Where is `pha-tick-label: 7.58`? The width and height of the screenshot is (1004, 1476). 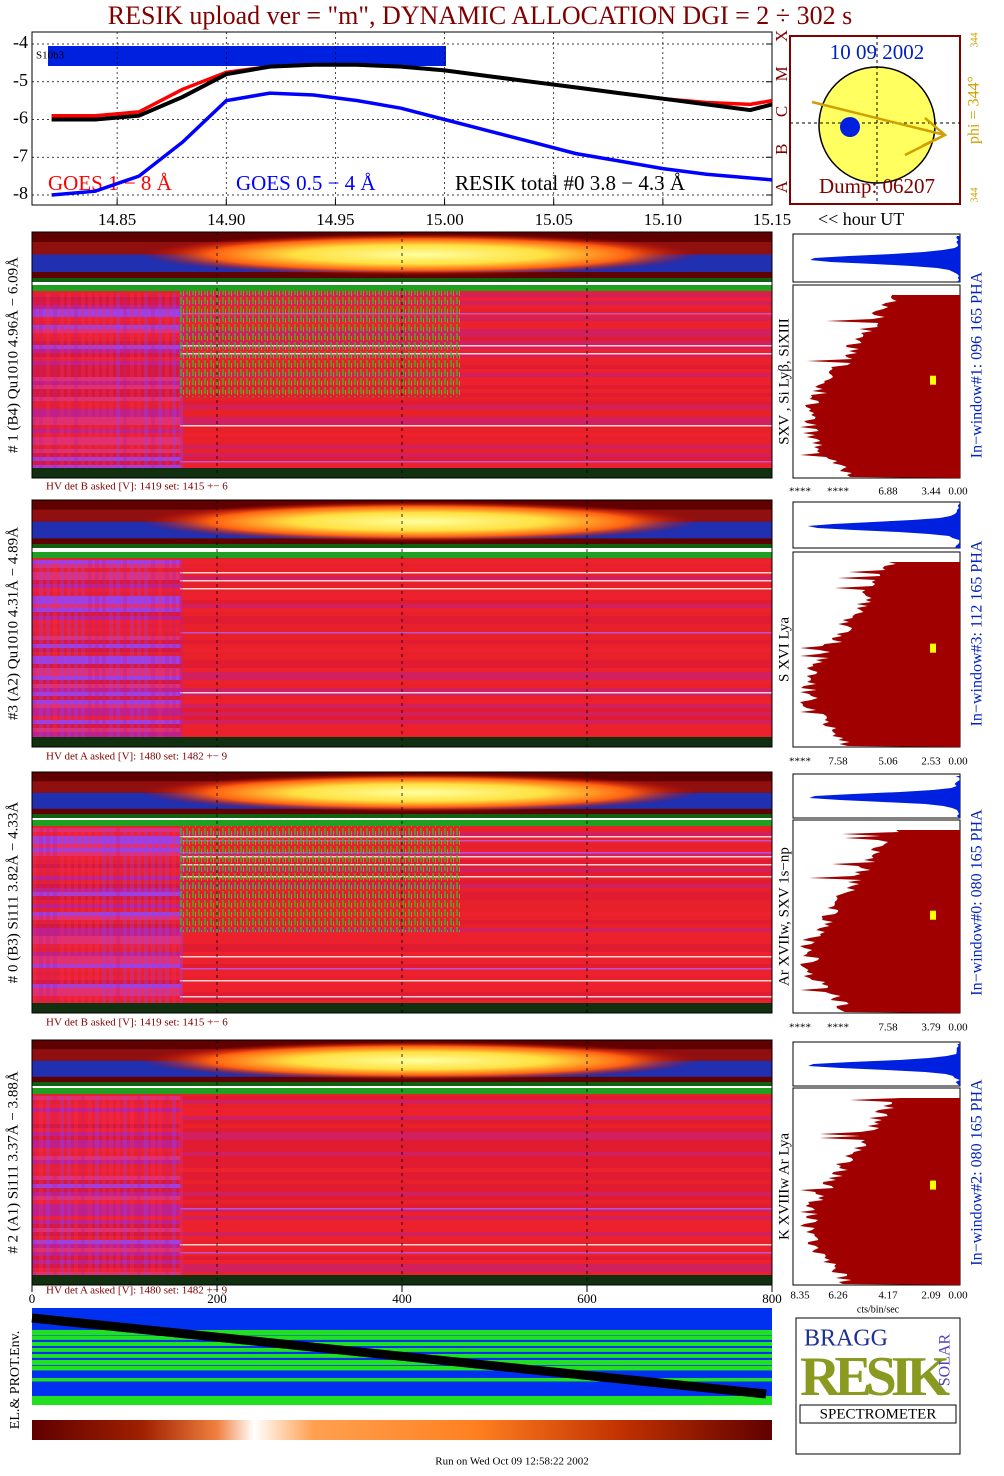 pha-tick-label: 7.58 is located at coordinates (888, 1028).